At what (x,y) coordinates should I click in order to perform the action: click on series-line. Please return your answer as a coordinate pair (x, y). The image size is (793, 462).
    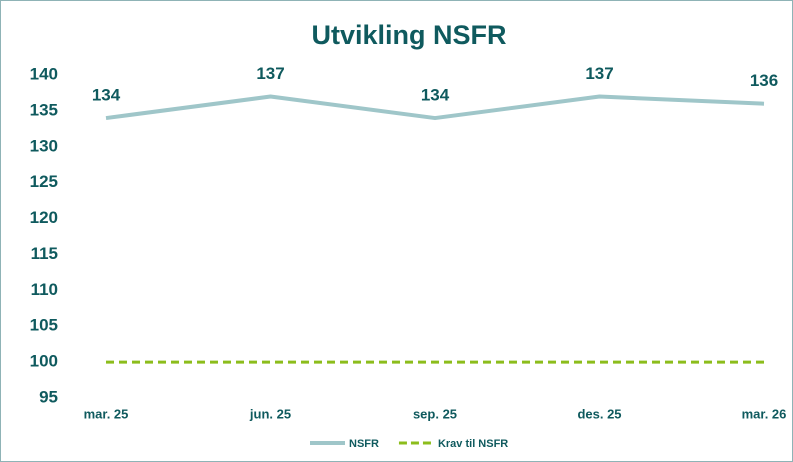
    Looking at the image, I should click on (435, 107).